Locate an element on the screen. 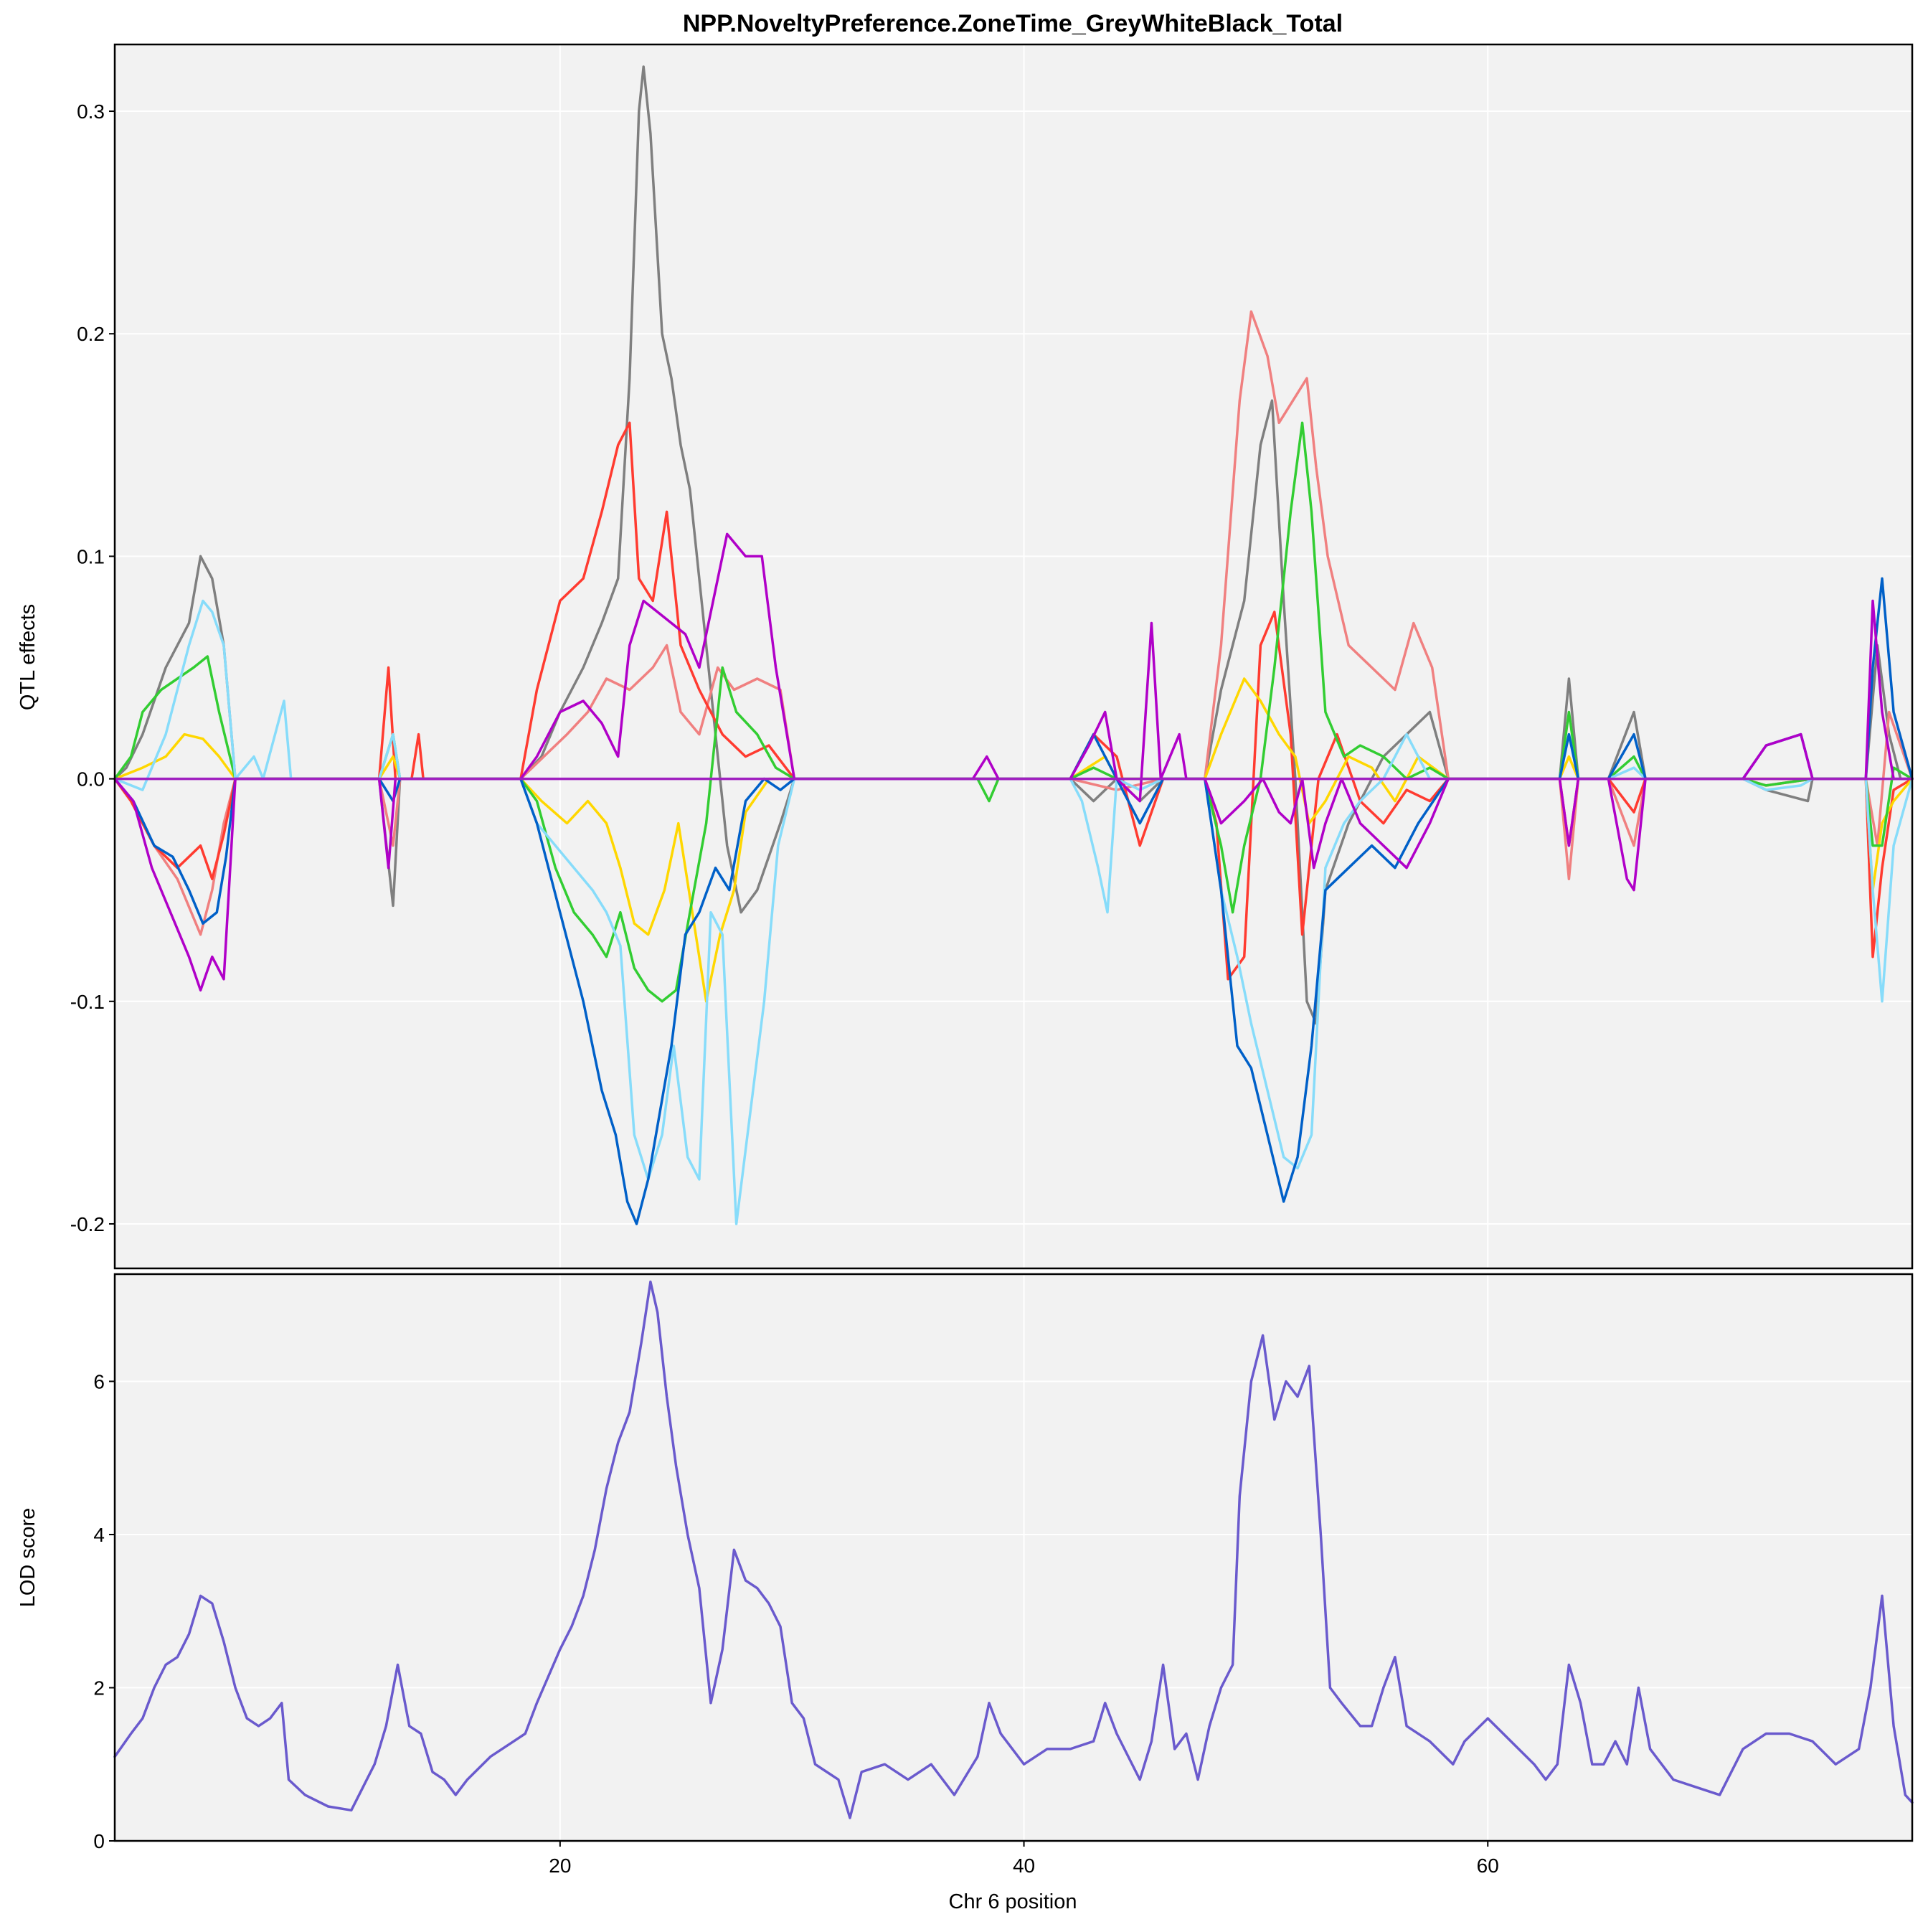 Image resolution: width=1928 pixels, height=1932 pixels. effects-y-tick-label: -0.2 is located at coordinates (87, 1224).